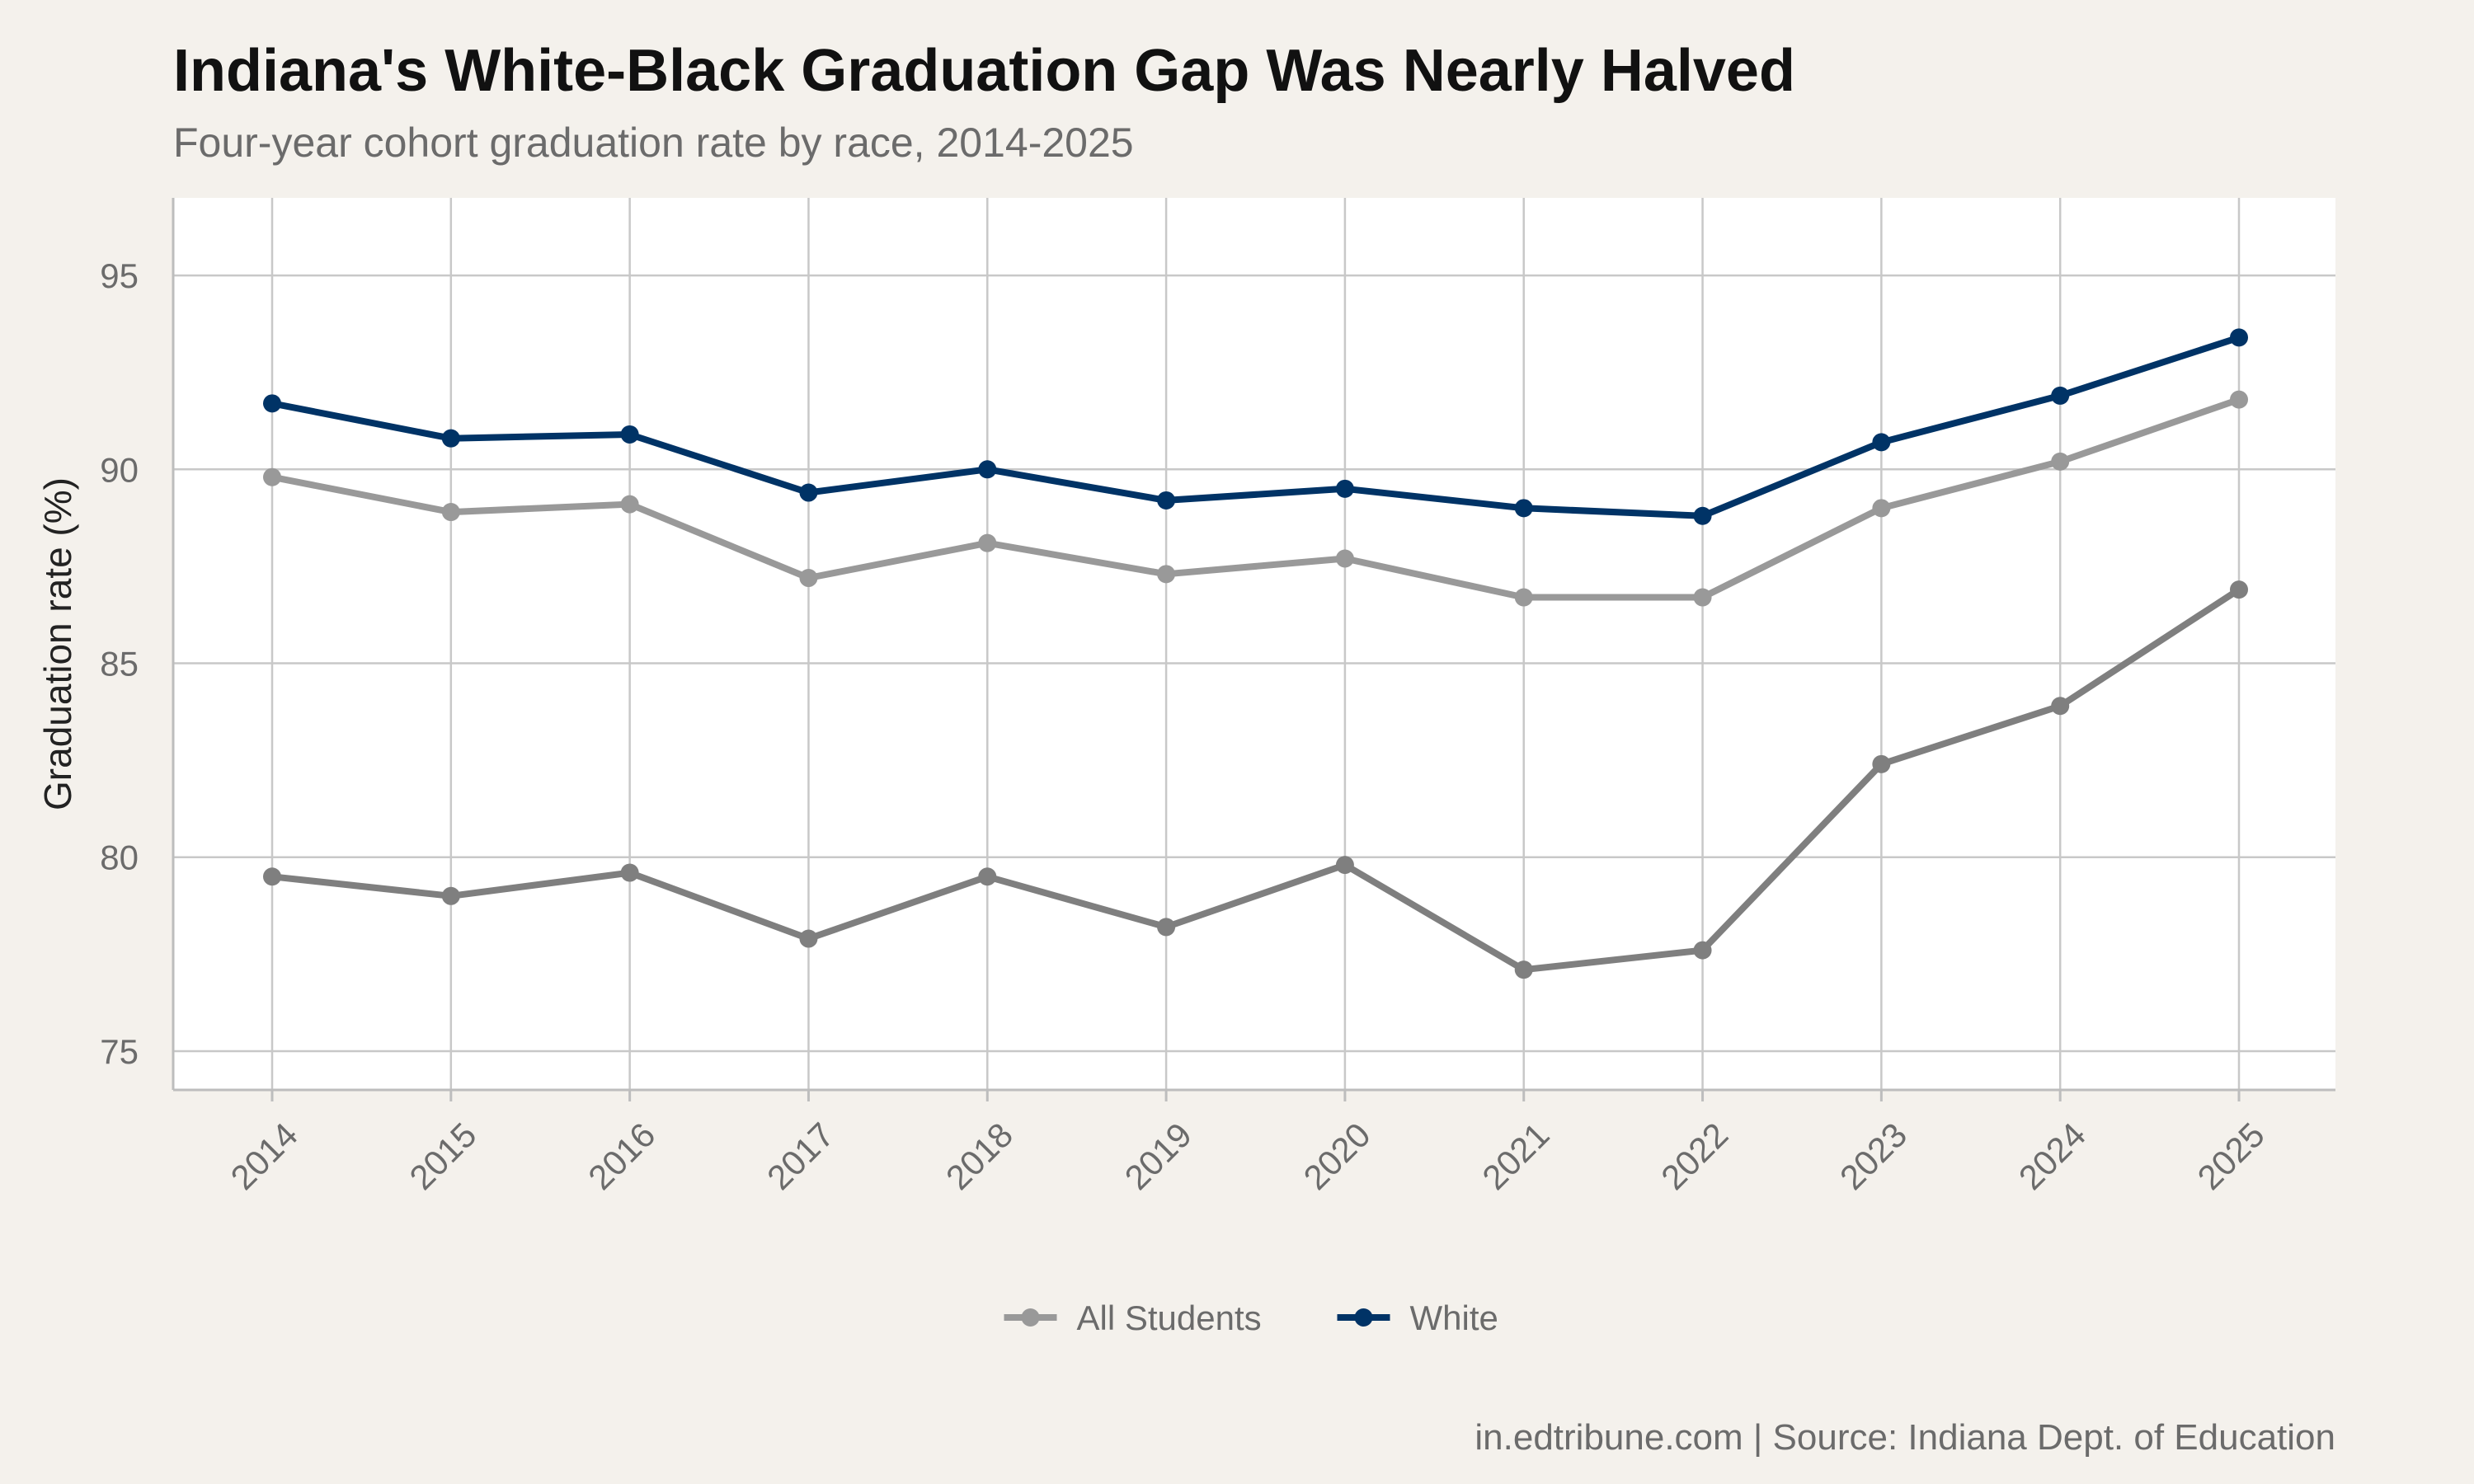 The height and width of the screenshot is (1484, 2474). I want to click on series-line-all-students, so click(1255, 499).